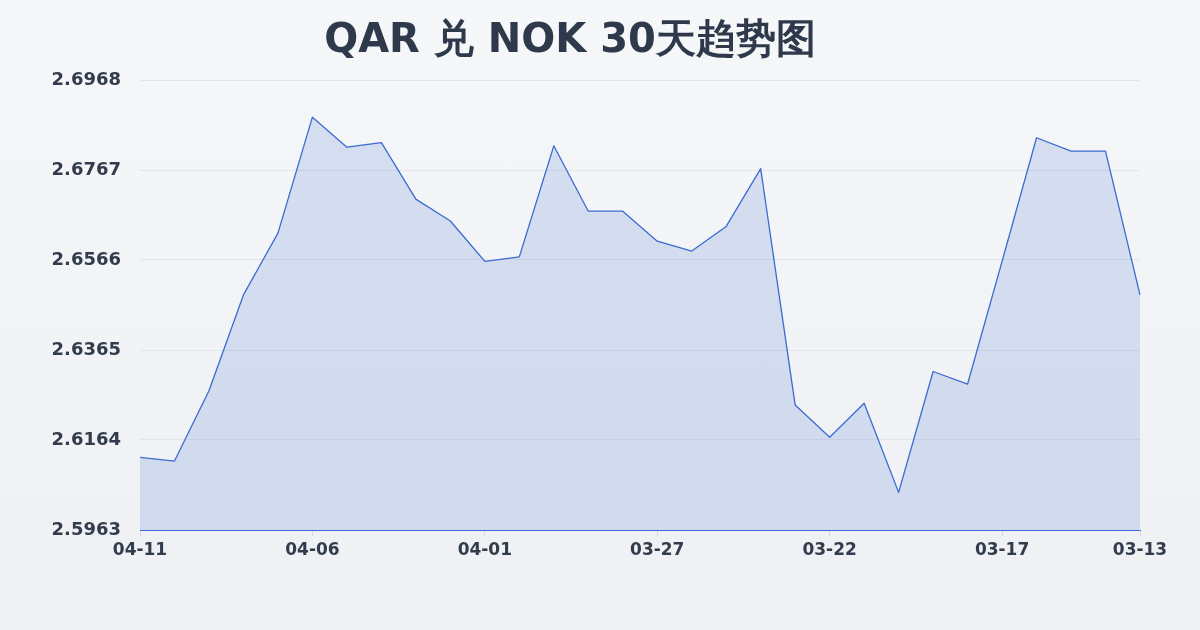 This screenshot has width=1200, height=630. I want to click on x-tick-label: 04-01, so click(485, 548).